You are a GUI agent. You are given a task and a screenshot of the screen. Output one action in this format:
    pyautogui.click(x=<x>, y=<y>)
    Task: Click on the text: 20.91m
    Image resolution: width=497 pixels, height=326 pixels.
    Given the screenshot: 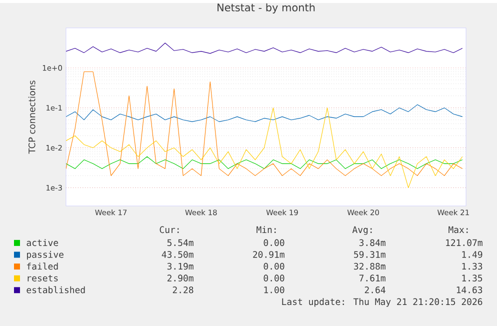 What is the action you would take?
    pyautogui.click(x=268, y=254)
    